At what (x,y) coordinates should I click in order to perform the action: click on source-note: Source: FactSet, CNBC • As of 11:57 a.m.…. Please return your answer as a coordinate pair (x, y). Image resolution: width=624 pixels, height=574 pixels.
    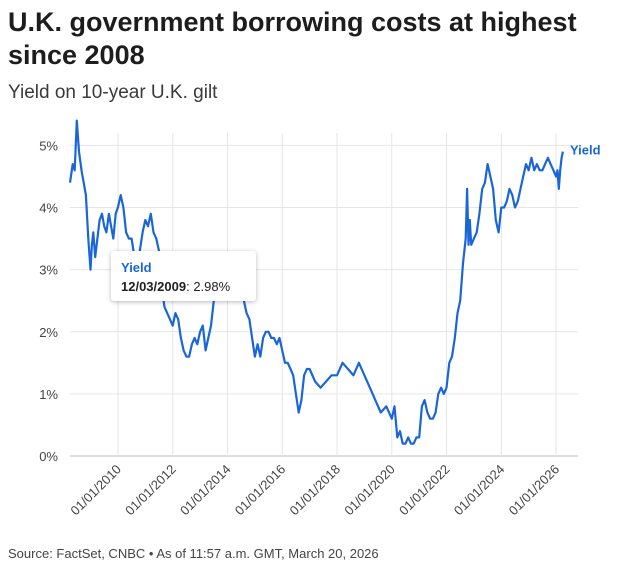
    Looking at the image, I should click on (193, 553).